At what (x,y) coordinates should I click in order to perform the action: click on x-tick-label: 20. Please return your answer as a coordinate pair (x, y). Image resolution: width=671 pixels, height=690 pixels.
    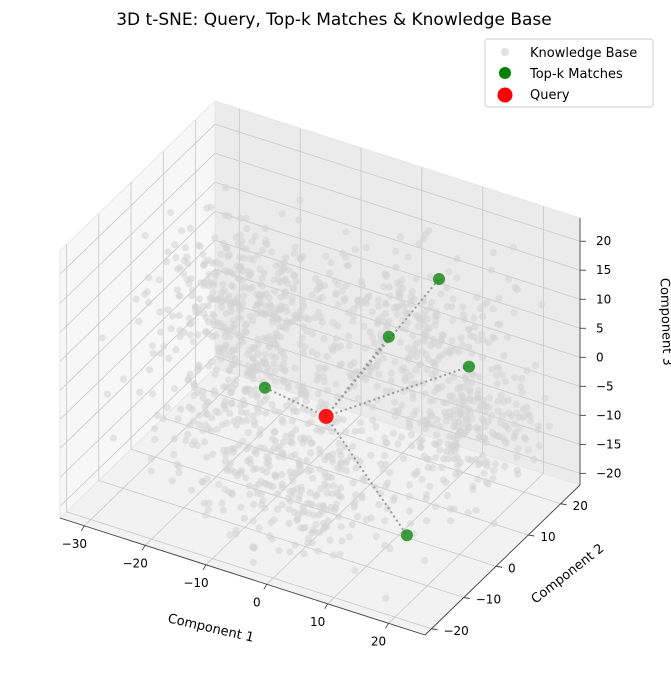
    Looking at the image, I should click on (378, 641).